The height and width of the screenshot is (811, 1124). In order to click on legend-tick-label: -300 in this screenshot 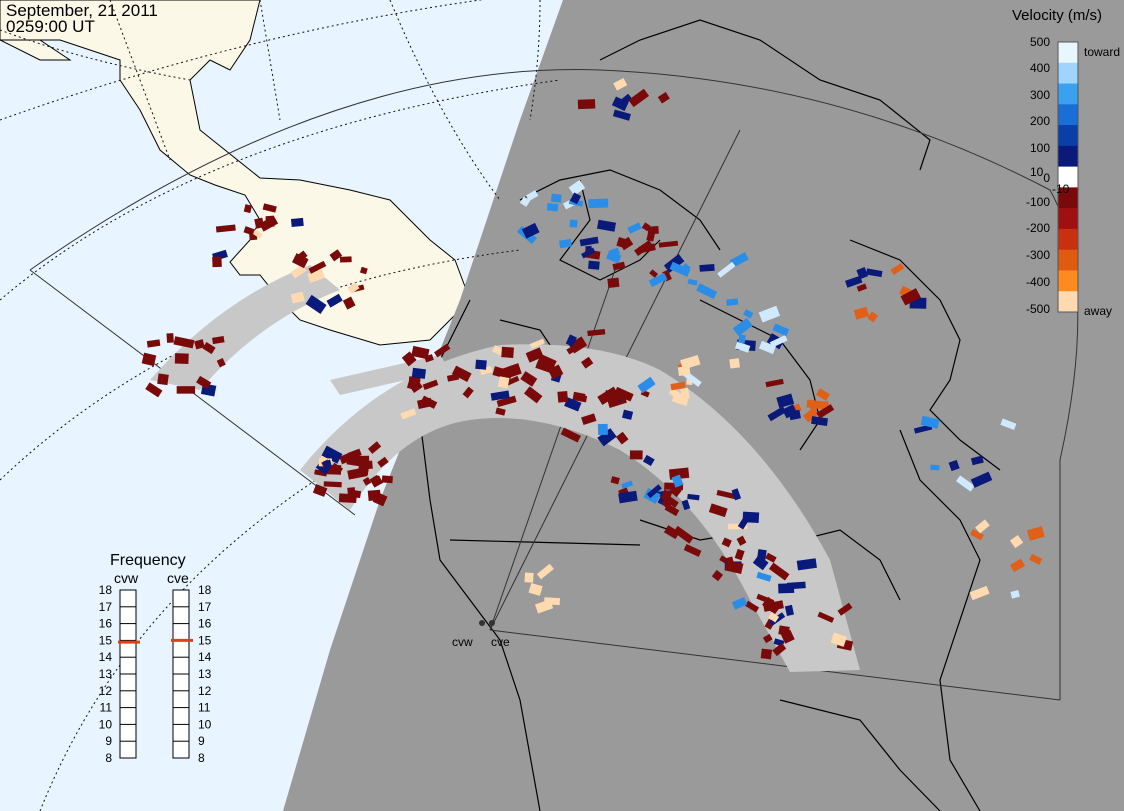, I will do `click(1038, 255)`.